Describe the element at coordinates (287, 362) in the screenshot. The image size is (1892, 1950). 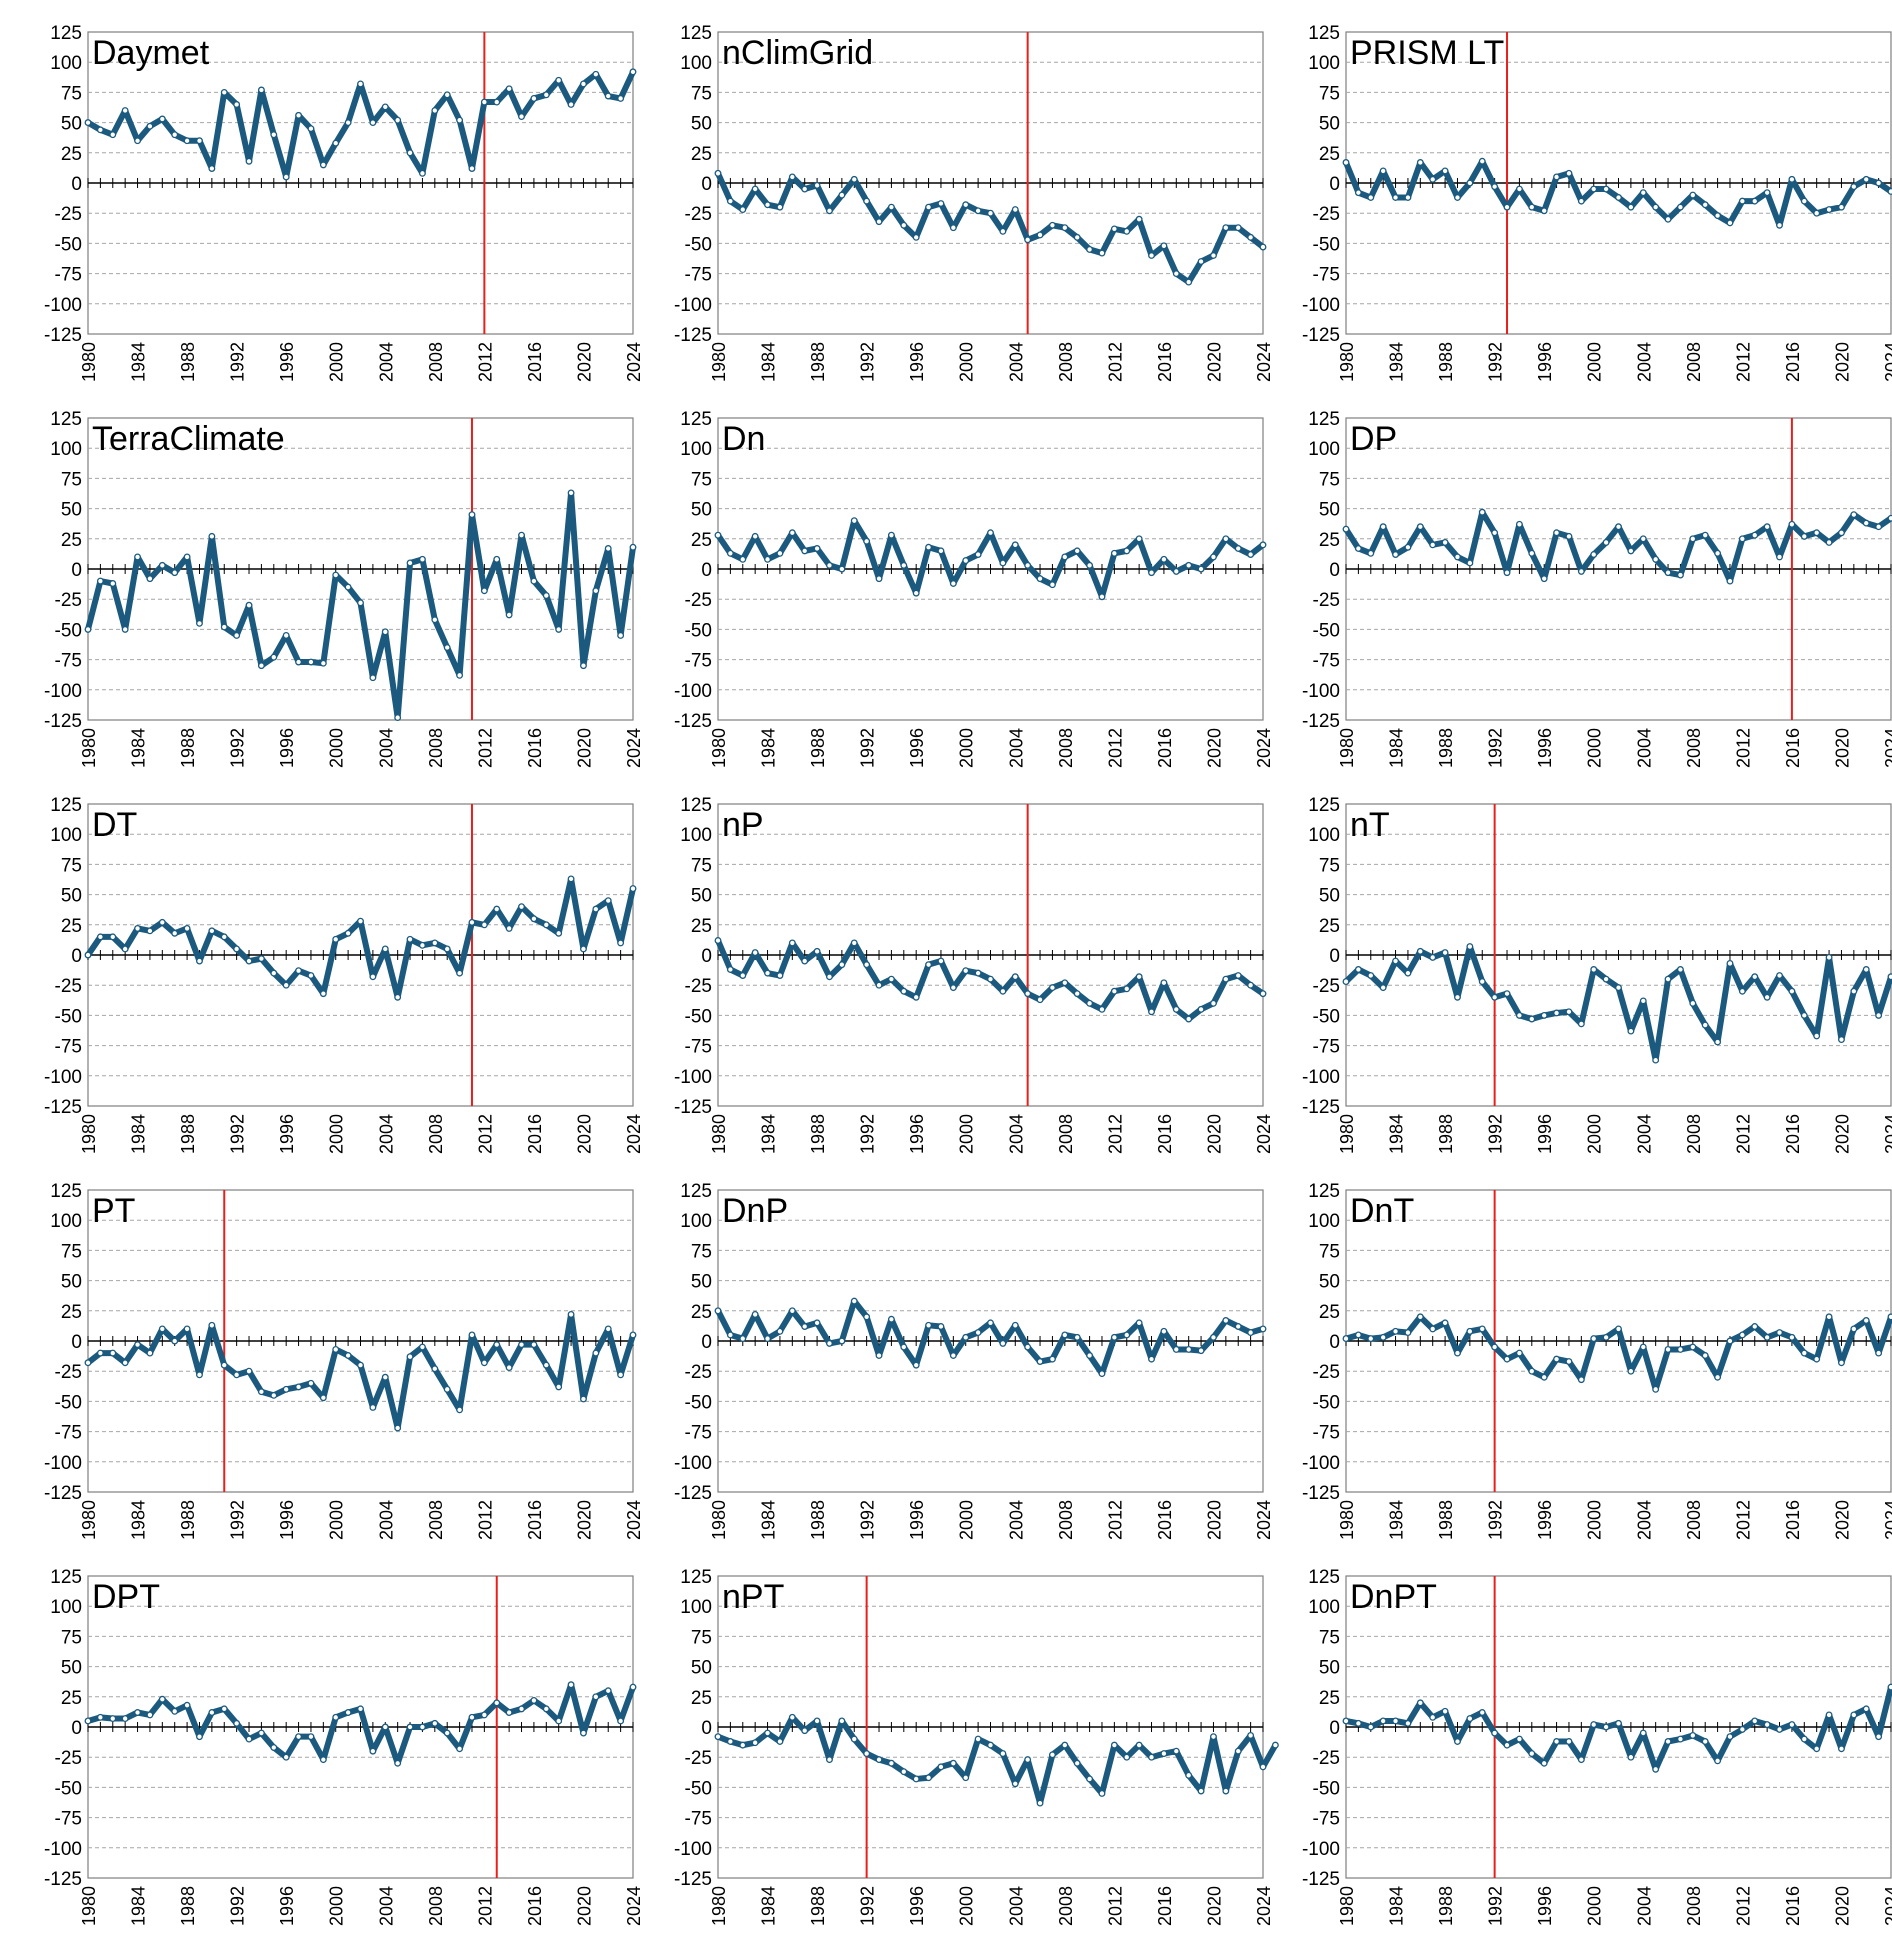
I see `x-tick-label: 1996` at that location.